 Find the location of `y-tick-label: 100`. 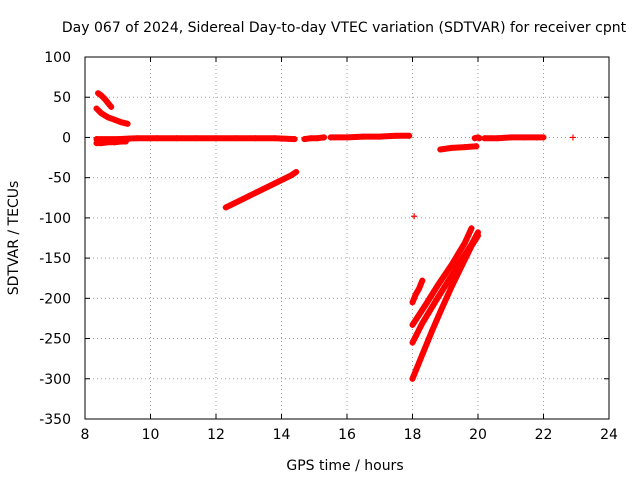

y-tick-label: 100 is located at coordinates (57, 58).